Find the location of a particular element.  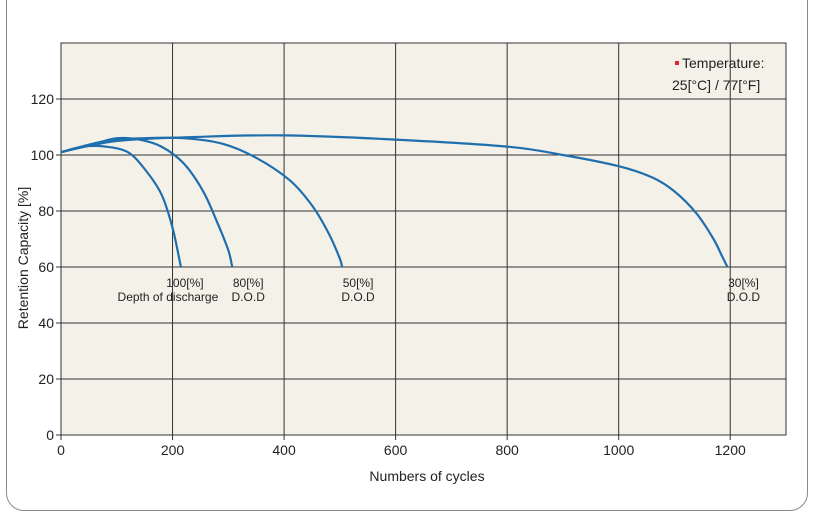

temperature-label-line1: Temperature: is located at coordinates (723, 63).